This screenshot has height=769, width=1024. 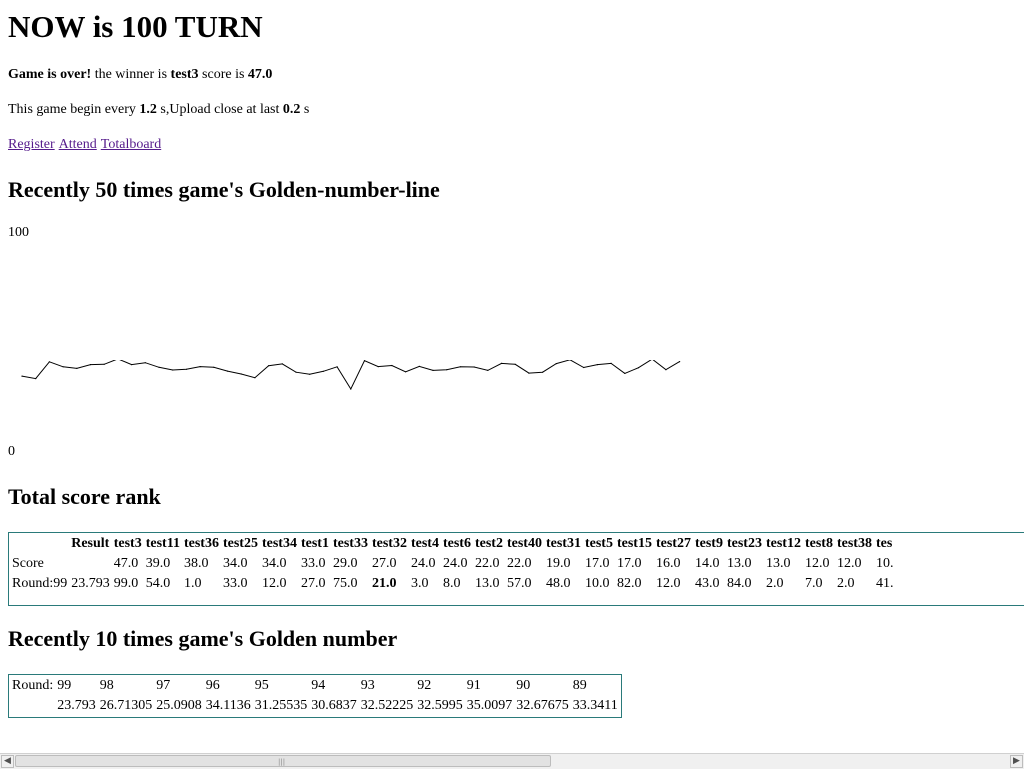 I want to click on y-axis-max-label: 100, so click(x=18, y=233).